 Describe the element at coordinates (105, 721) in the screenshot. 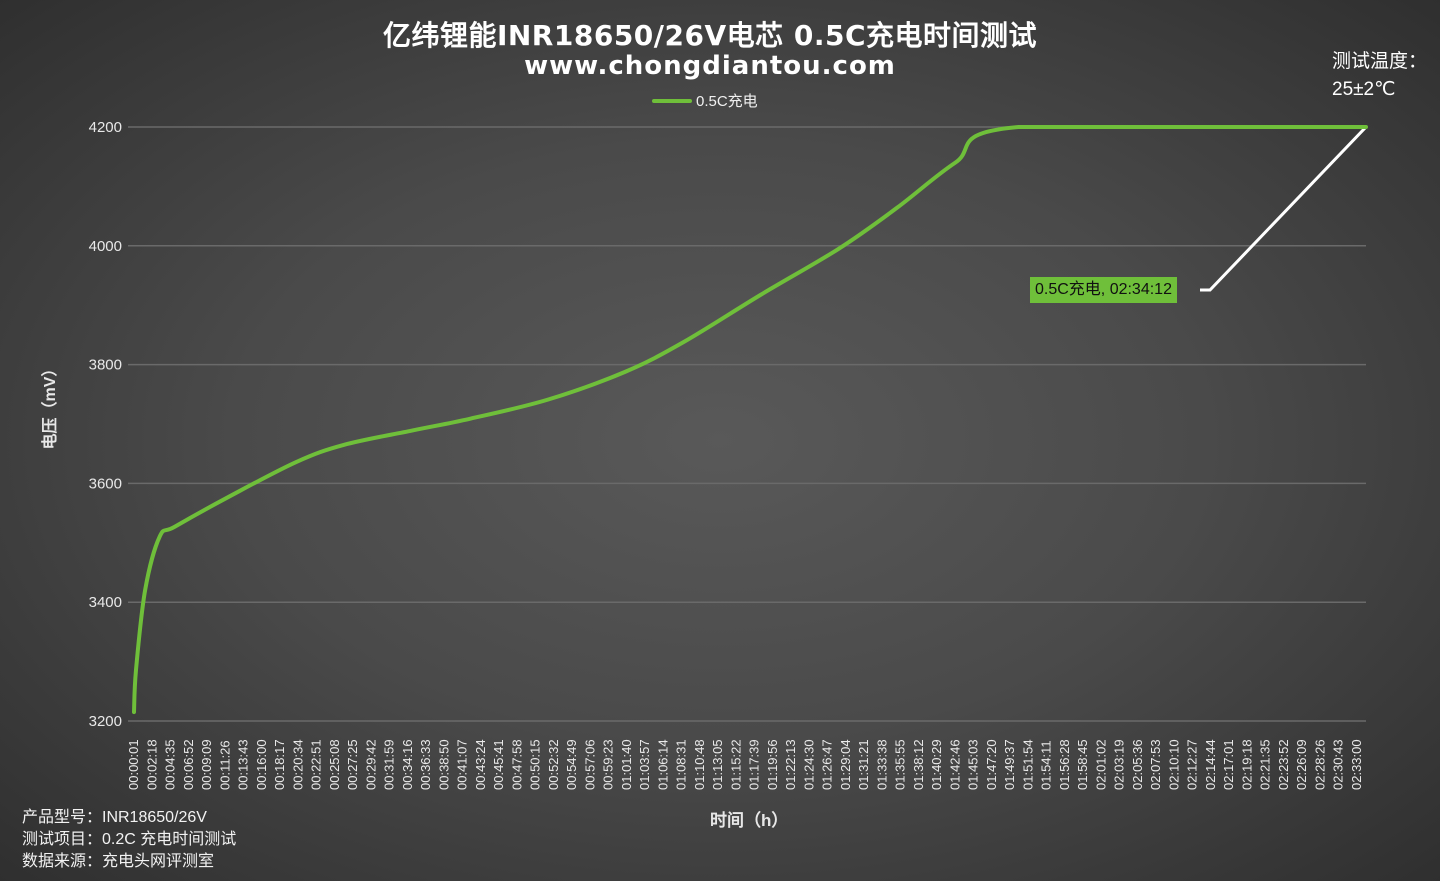

I see `y-tick-label: 3200` at that location.